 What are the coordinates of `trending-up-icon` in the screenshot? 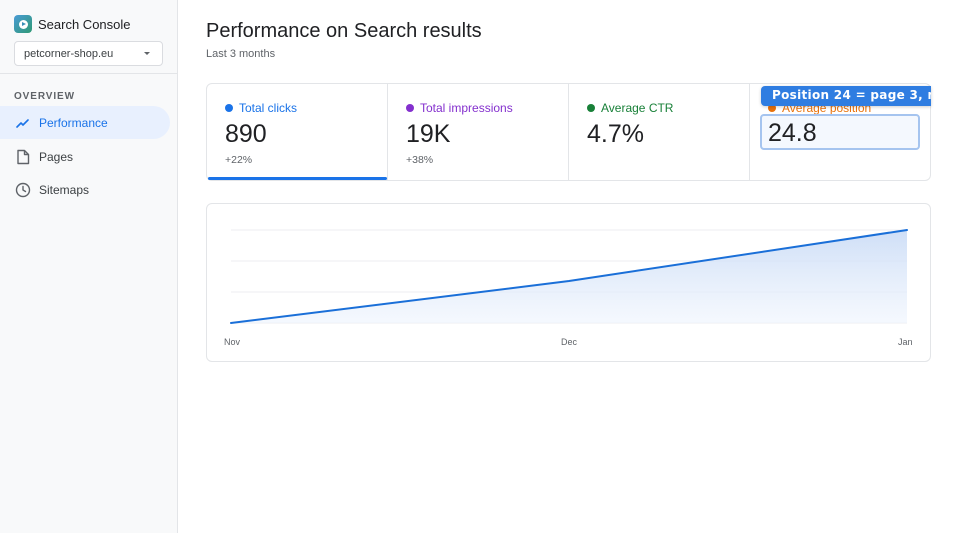 It's located at (23, 123).